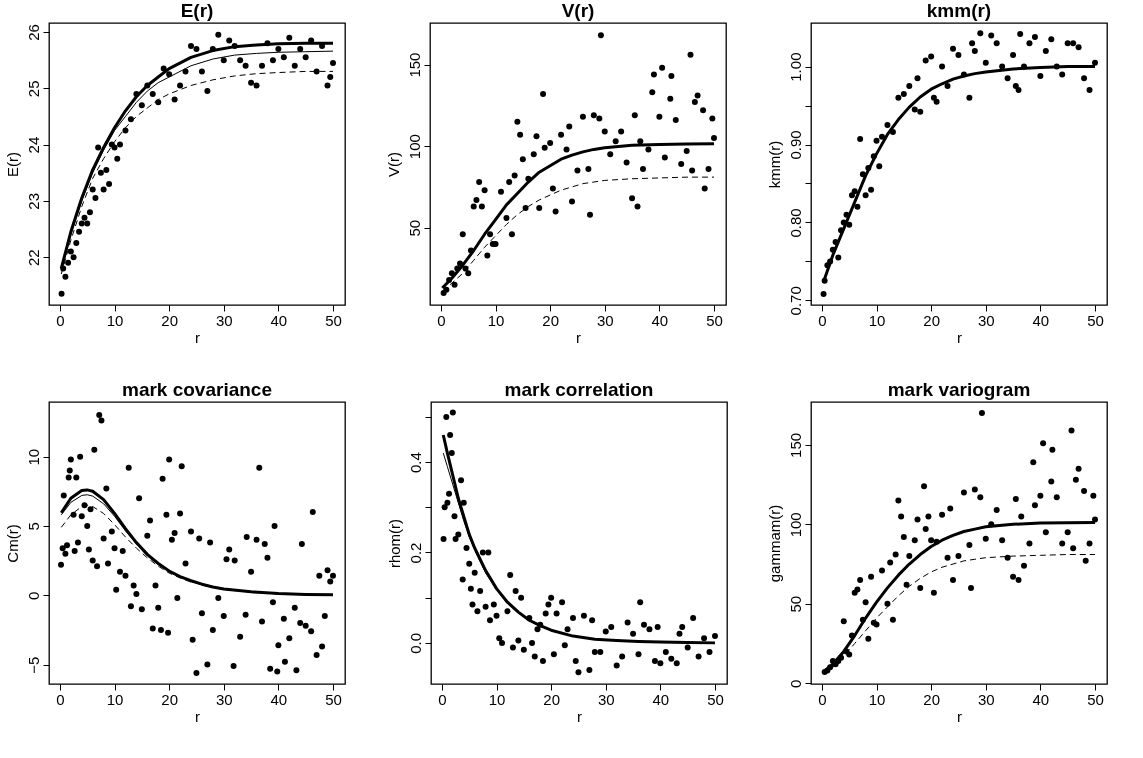 Image resolution: width=1143 pixels, height=758 pixels. Describe the element at coordinates (12, 164) in the screenshot. I see `y-axis-title: E(r)` at that location.